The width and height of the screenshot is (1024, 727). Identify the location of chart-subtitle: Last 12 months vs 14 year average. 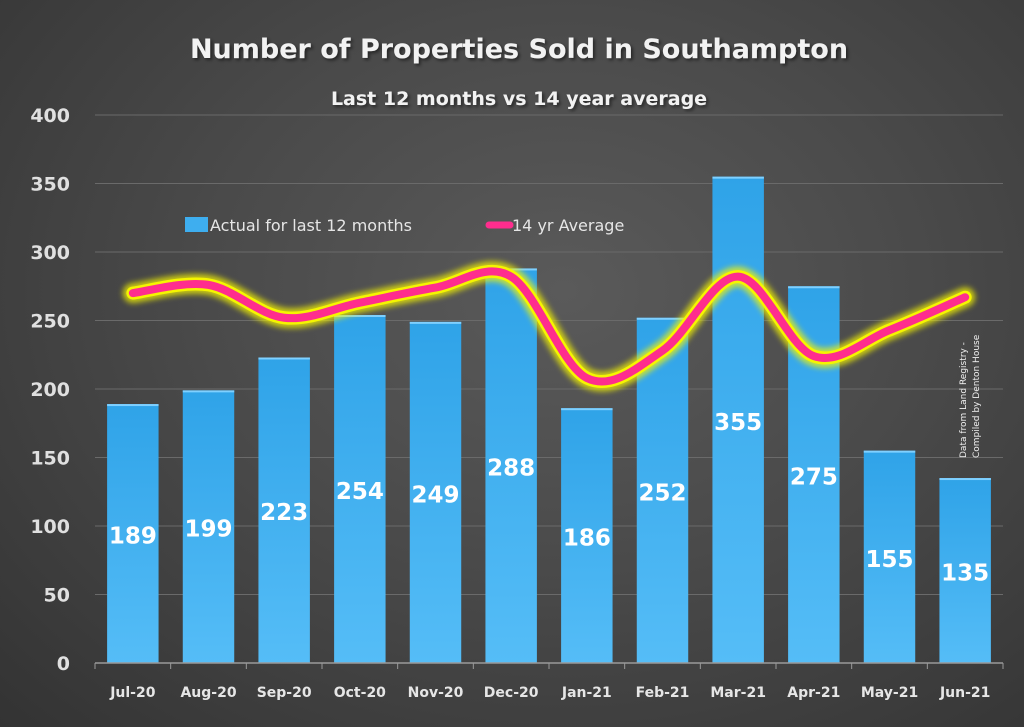
(519, 99).